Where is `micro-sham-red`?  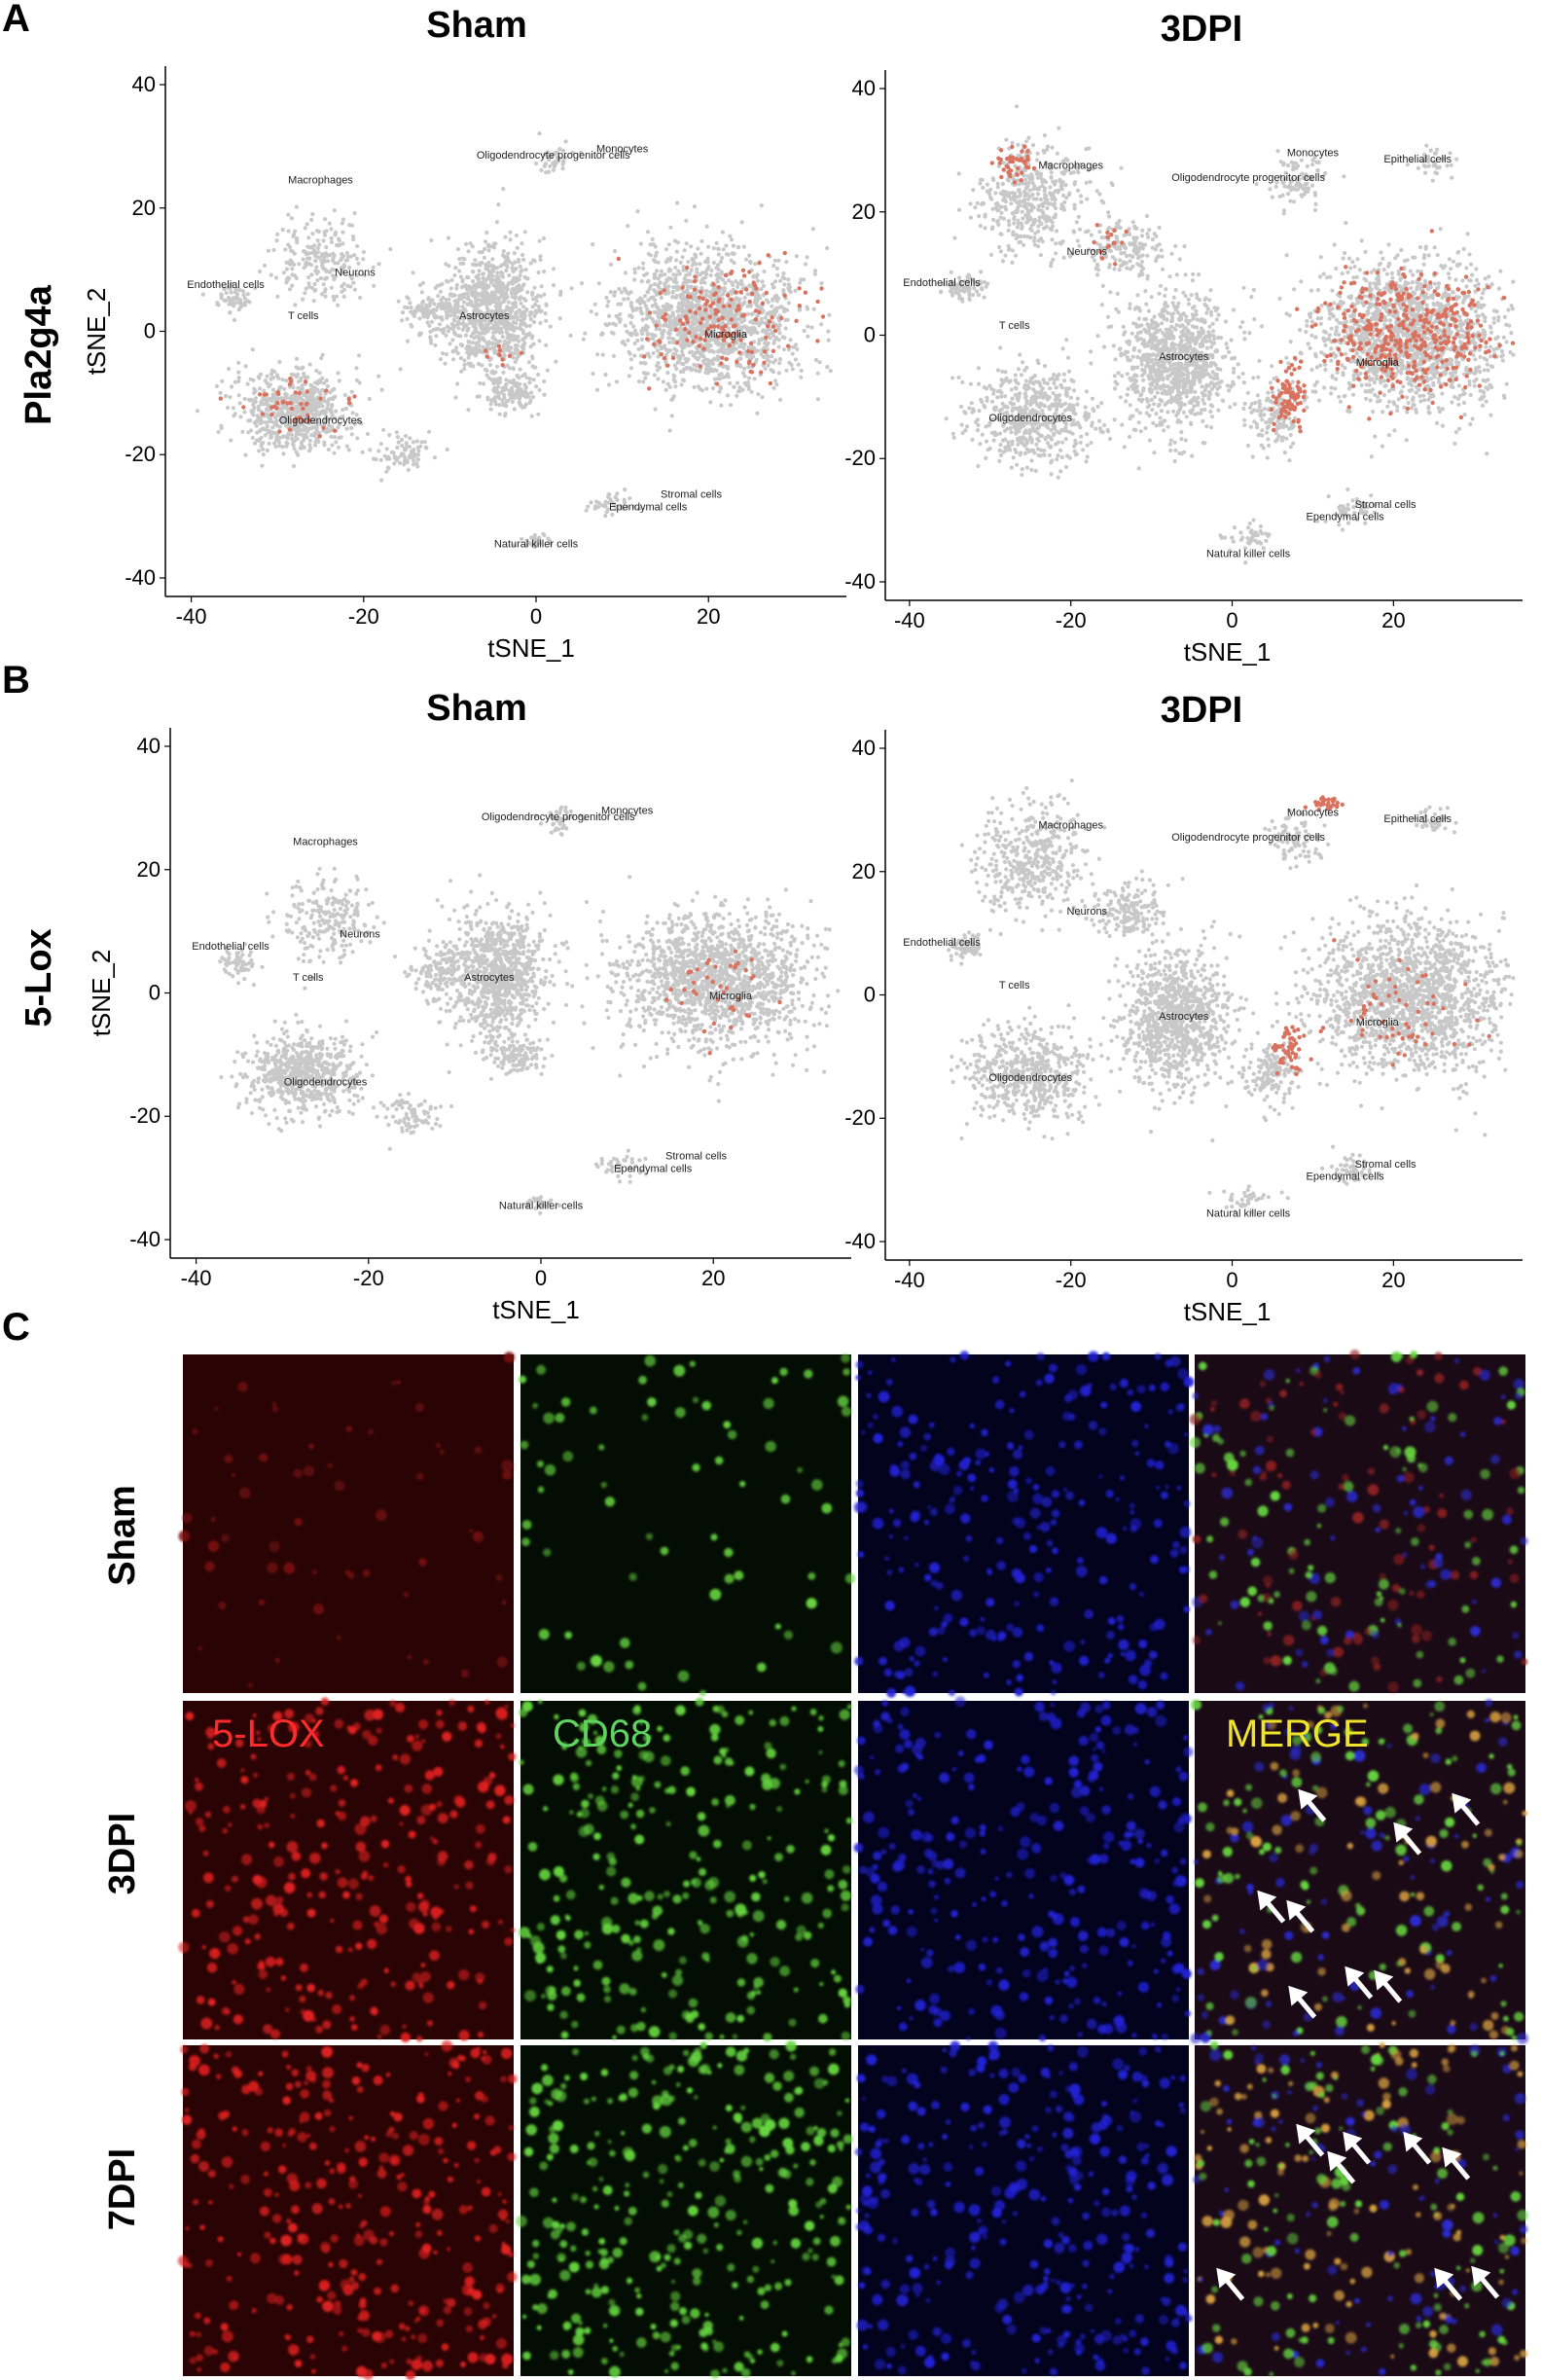
micro-sham-red is located at coordinates (347, 1522).